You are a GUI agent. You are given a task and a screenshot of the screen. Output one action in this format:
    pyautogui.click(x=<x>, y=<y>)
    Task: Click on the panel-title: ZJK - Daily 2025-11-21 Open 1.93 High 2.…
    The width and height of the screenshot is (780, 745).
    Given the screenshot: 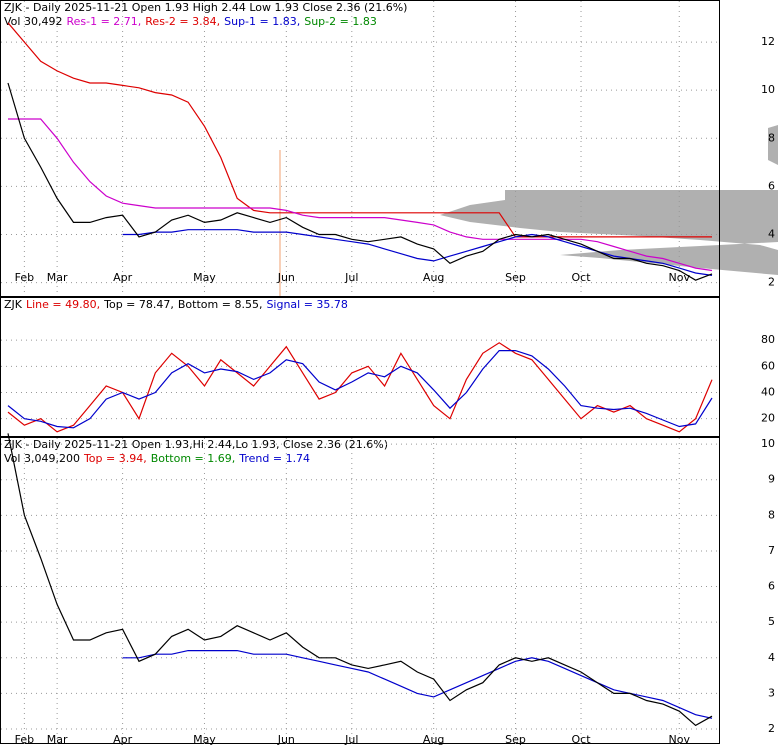 What is the action you would take?
    pyautogui.click(x=205, y=7)
    